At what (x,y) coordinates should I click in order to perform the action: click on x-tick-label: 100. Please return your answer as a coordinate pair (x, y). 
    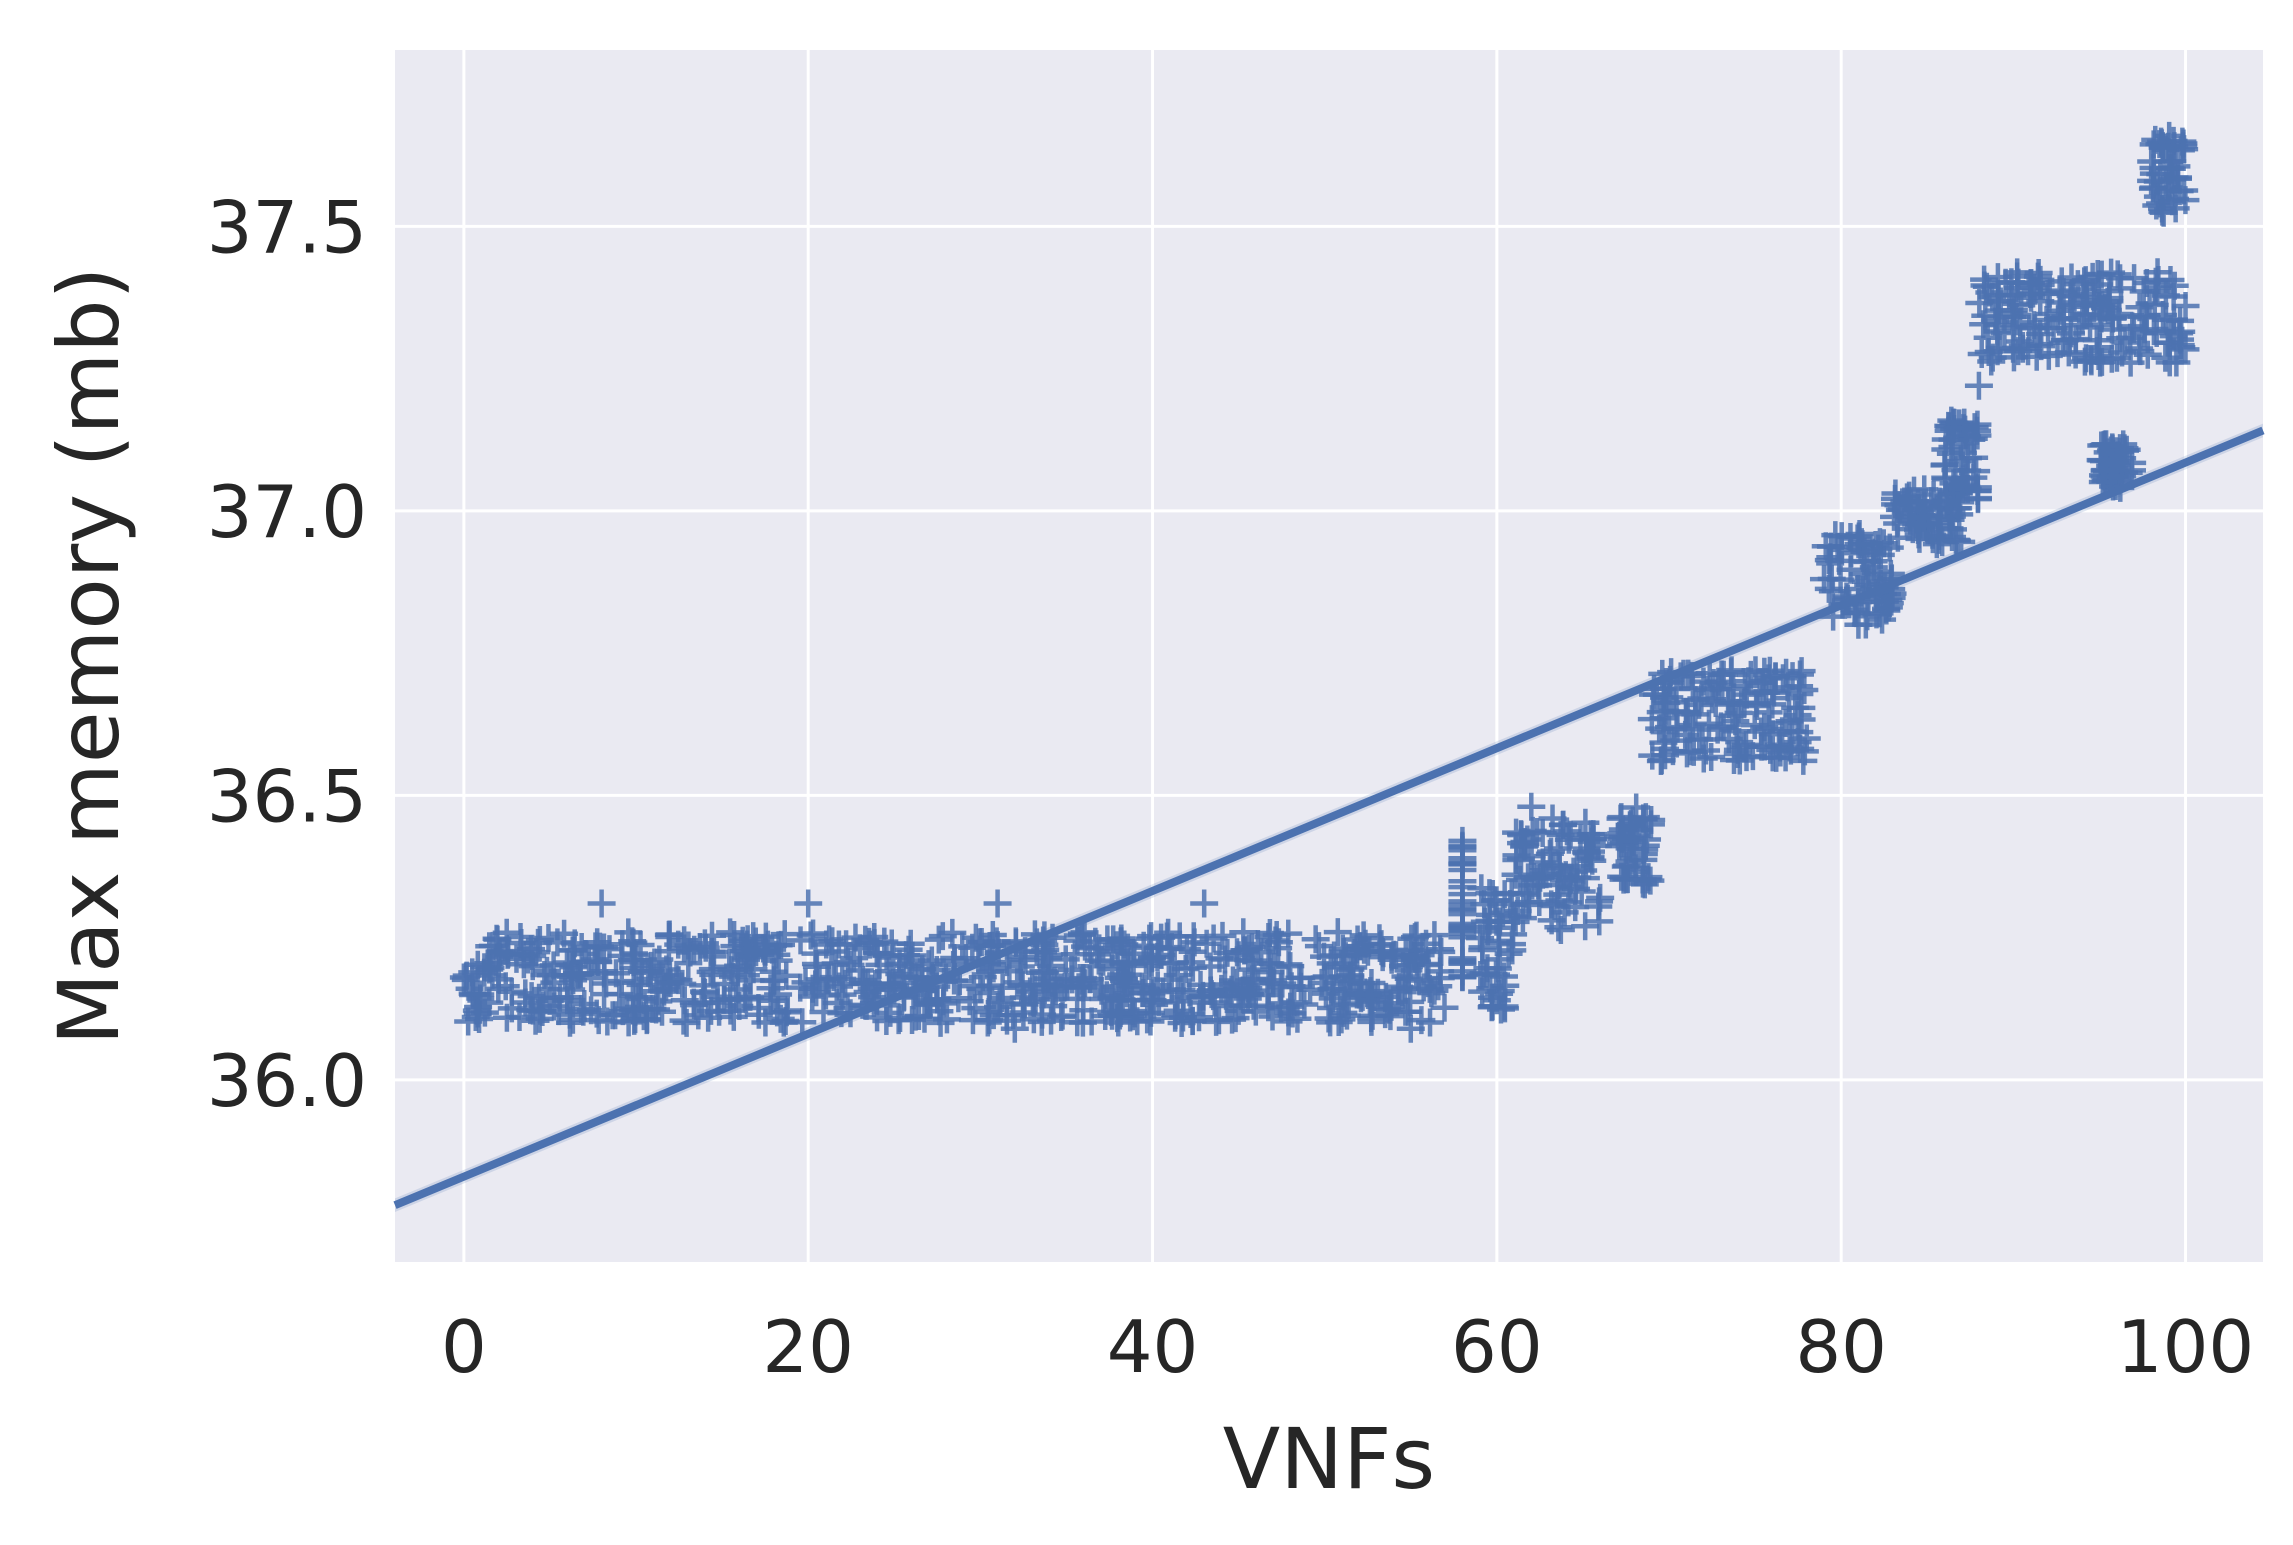
    Looking at the image, I should click on (2185, 1347).